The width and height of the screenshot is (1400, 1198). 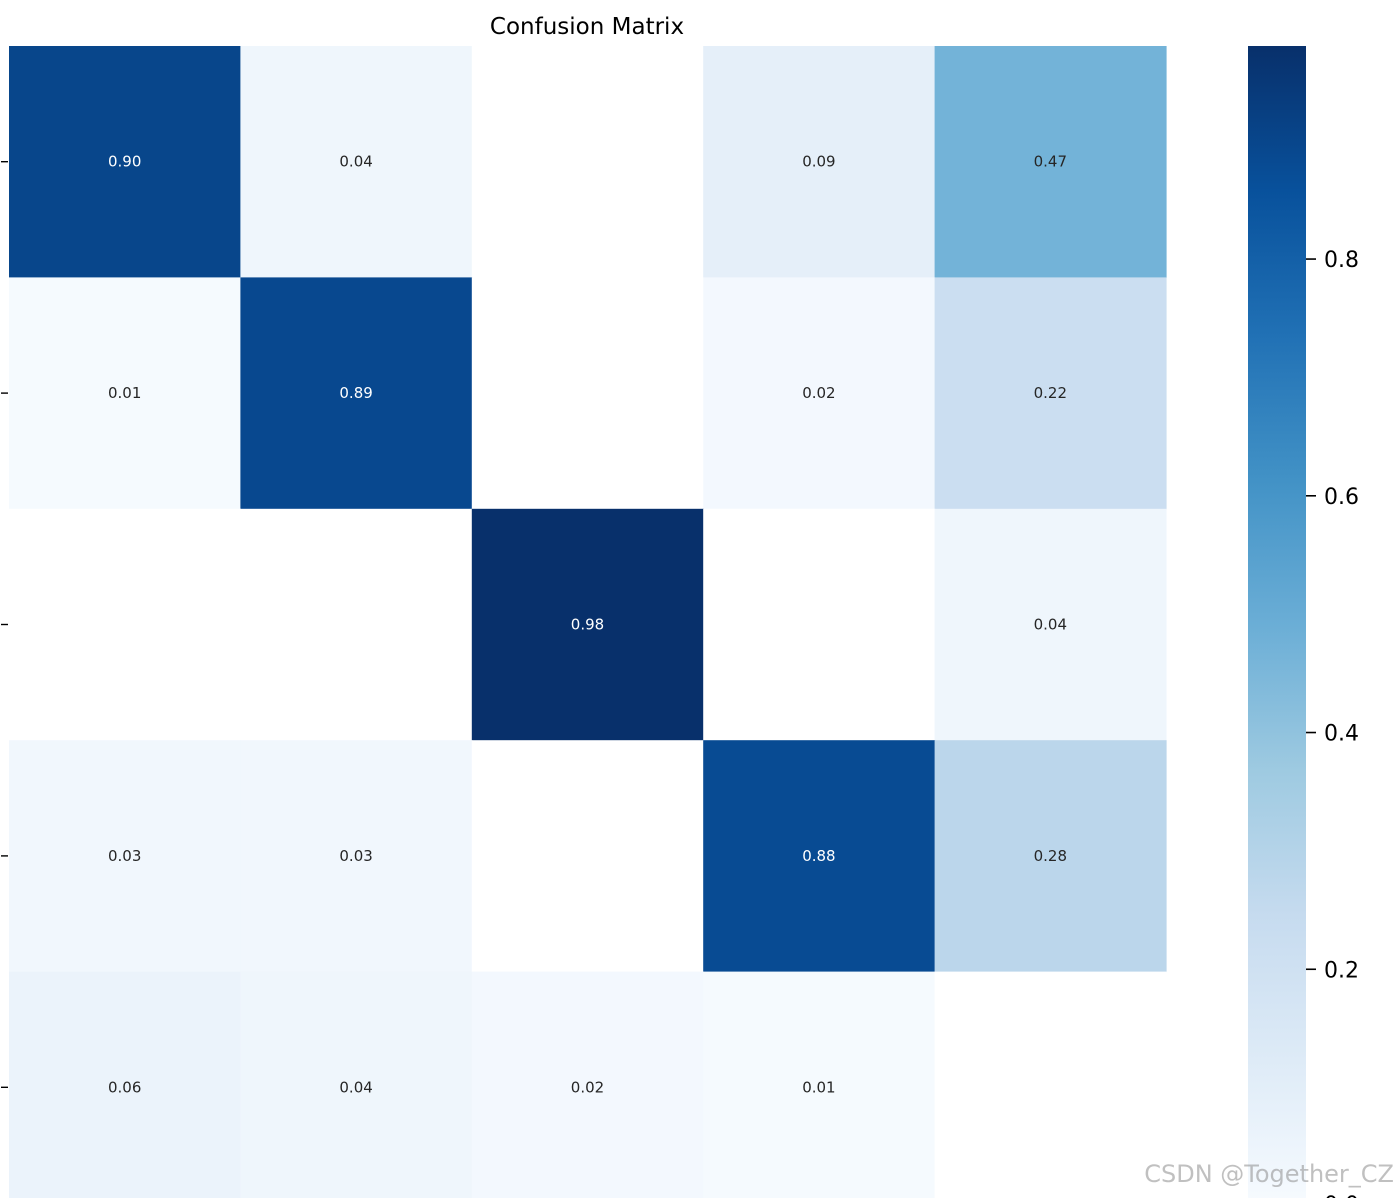 I want to click on cell-value-label-r0-c0: 0.90, so click(x=124, y=162).